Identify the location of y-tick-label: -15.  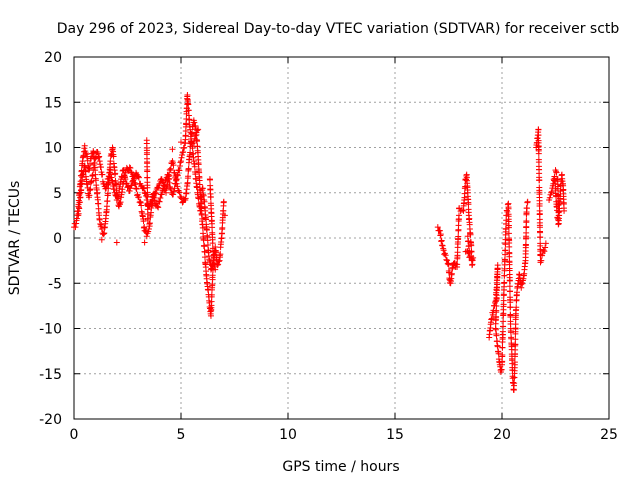
(50, 375).